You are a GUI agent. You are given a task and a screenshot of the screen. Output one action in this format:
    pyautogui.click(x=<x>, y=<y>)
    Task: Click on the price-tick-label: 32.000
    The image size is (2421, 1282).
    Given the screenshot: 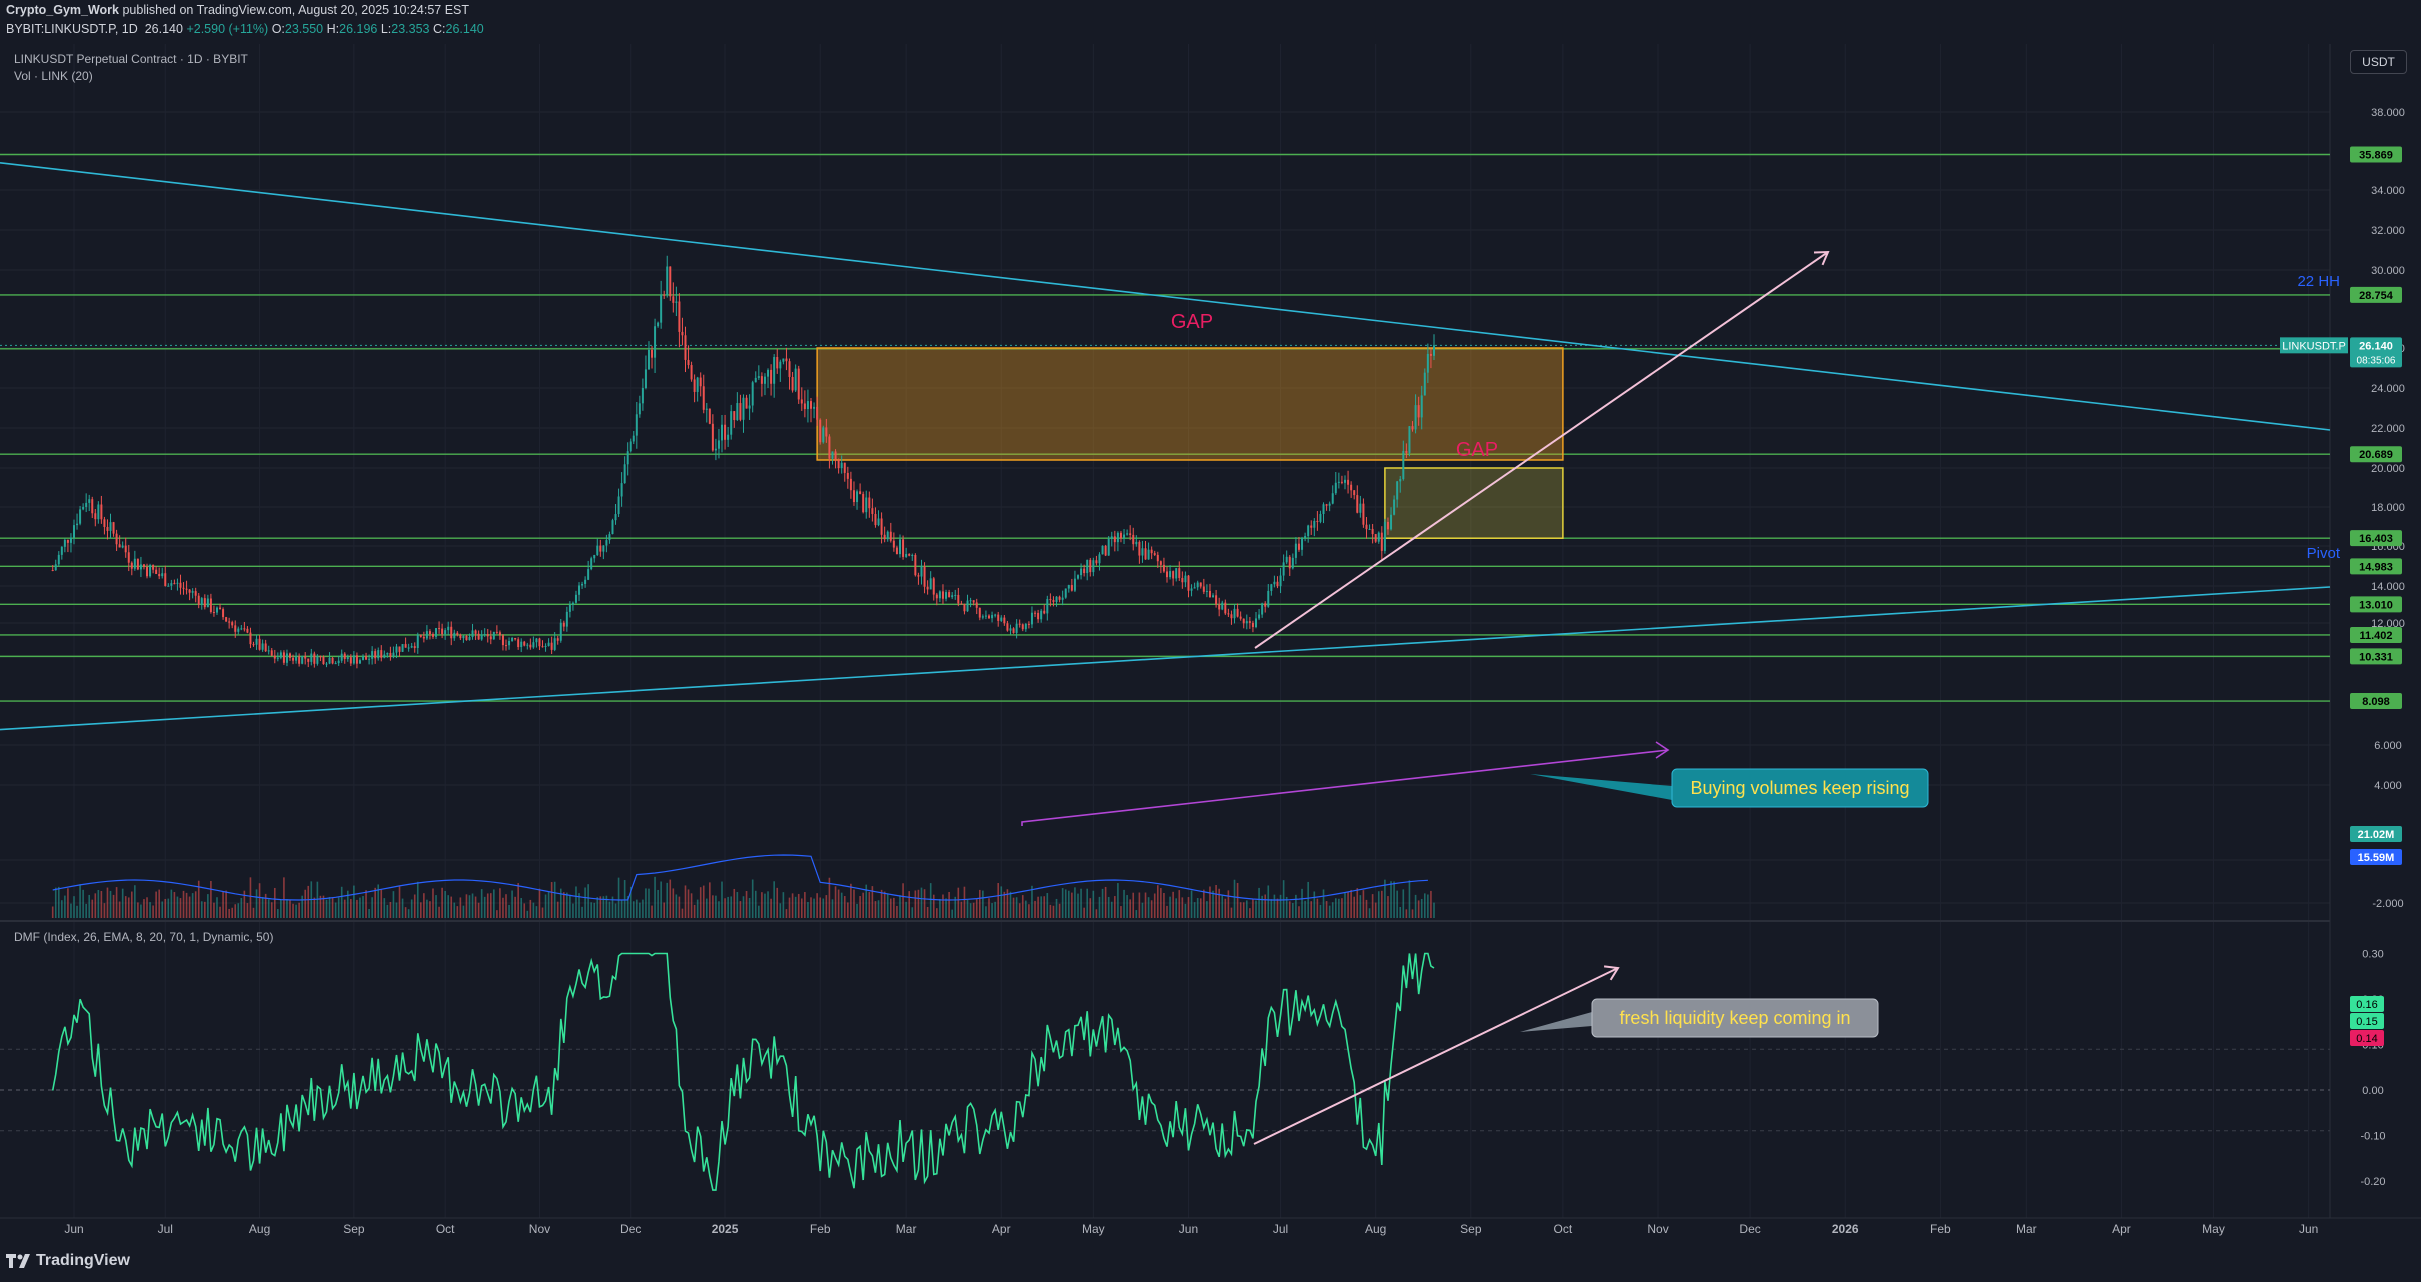 What is the action you would take?
    pyautogui.click(x=2388, y=231)
    